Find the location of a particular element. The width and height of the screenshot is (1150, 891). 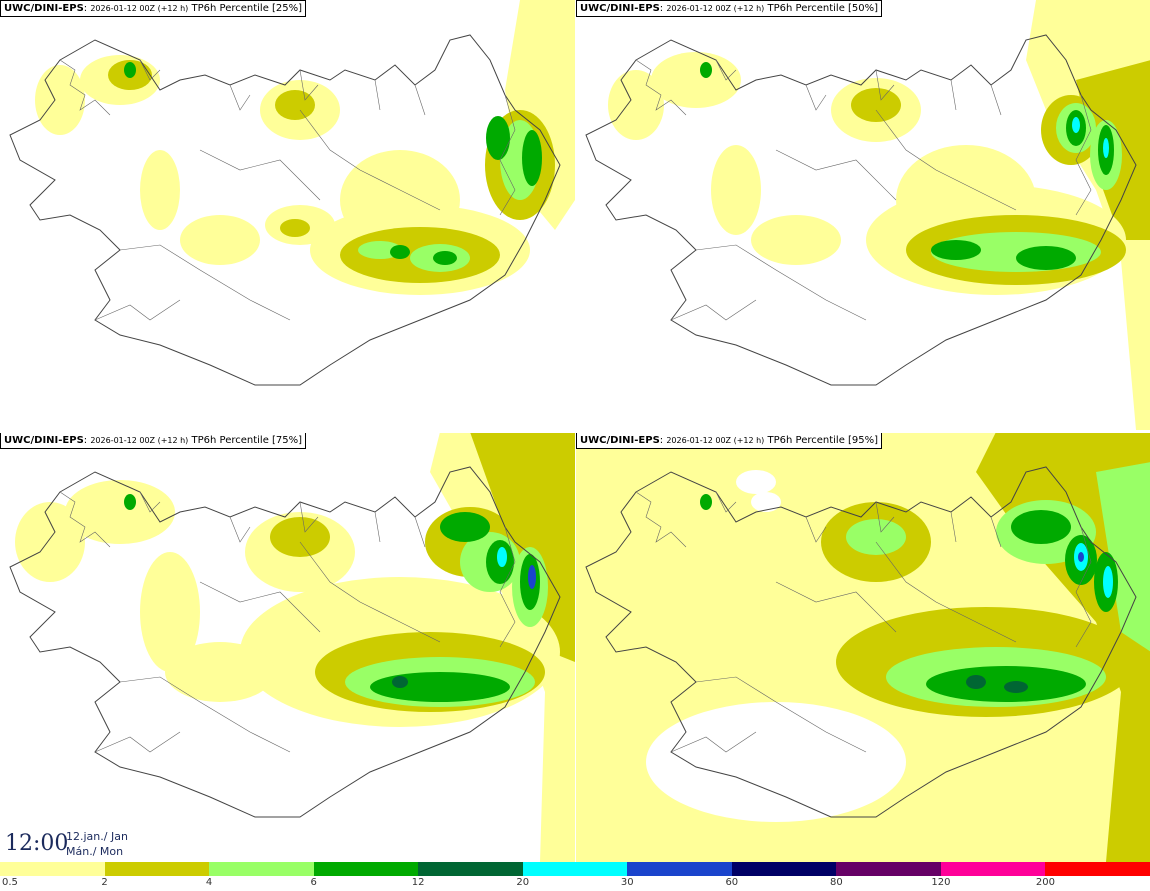

legend-tick-label: 2 is located at coordinates (104, 882).